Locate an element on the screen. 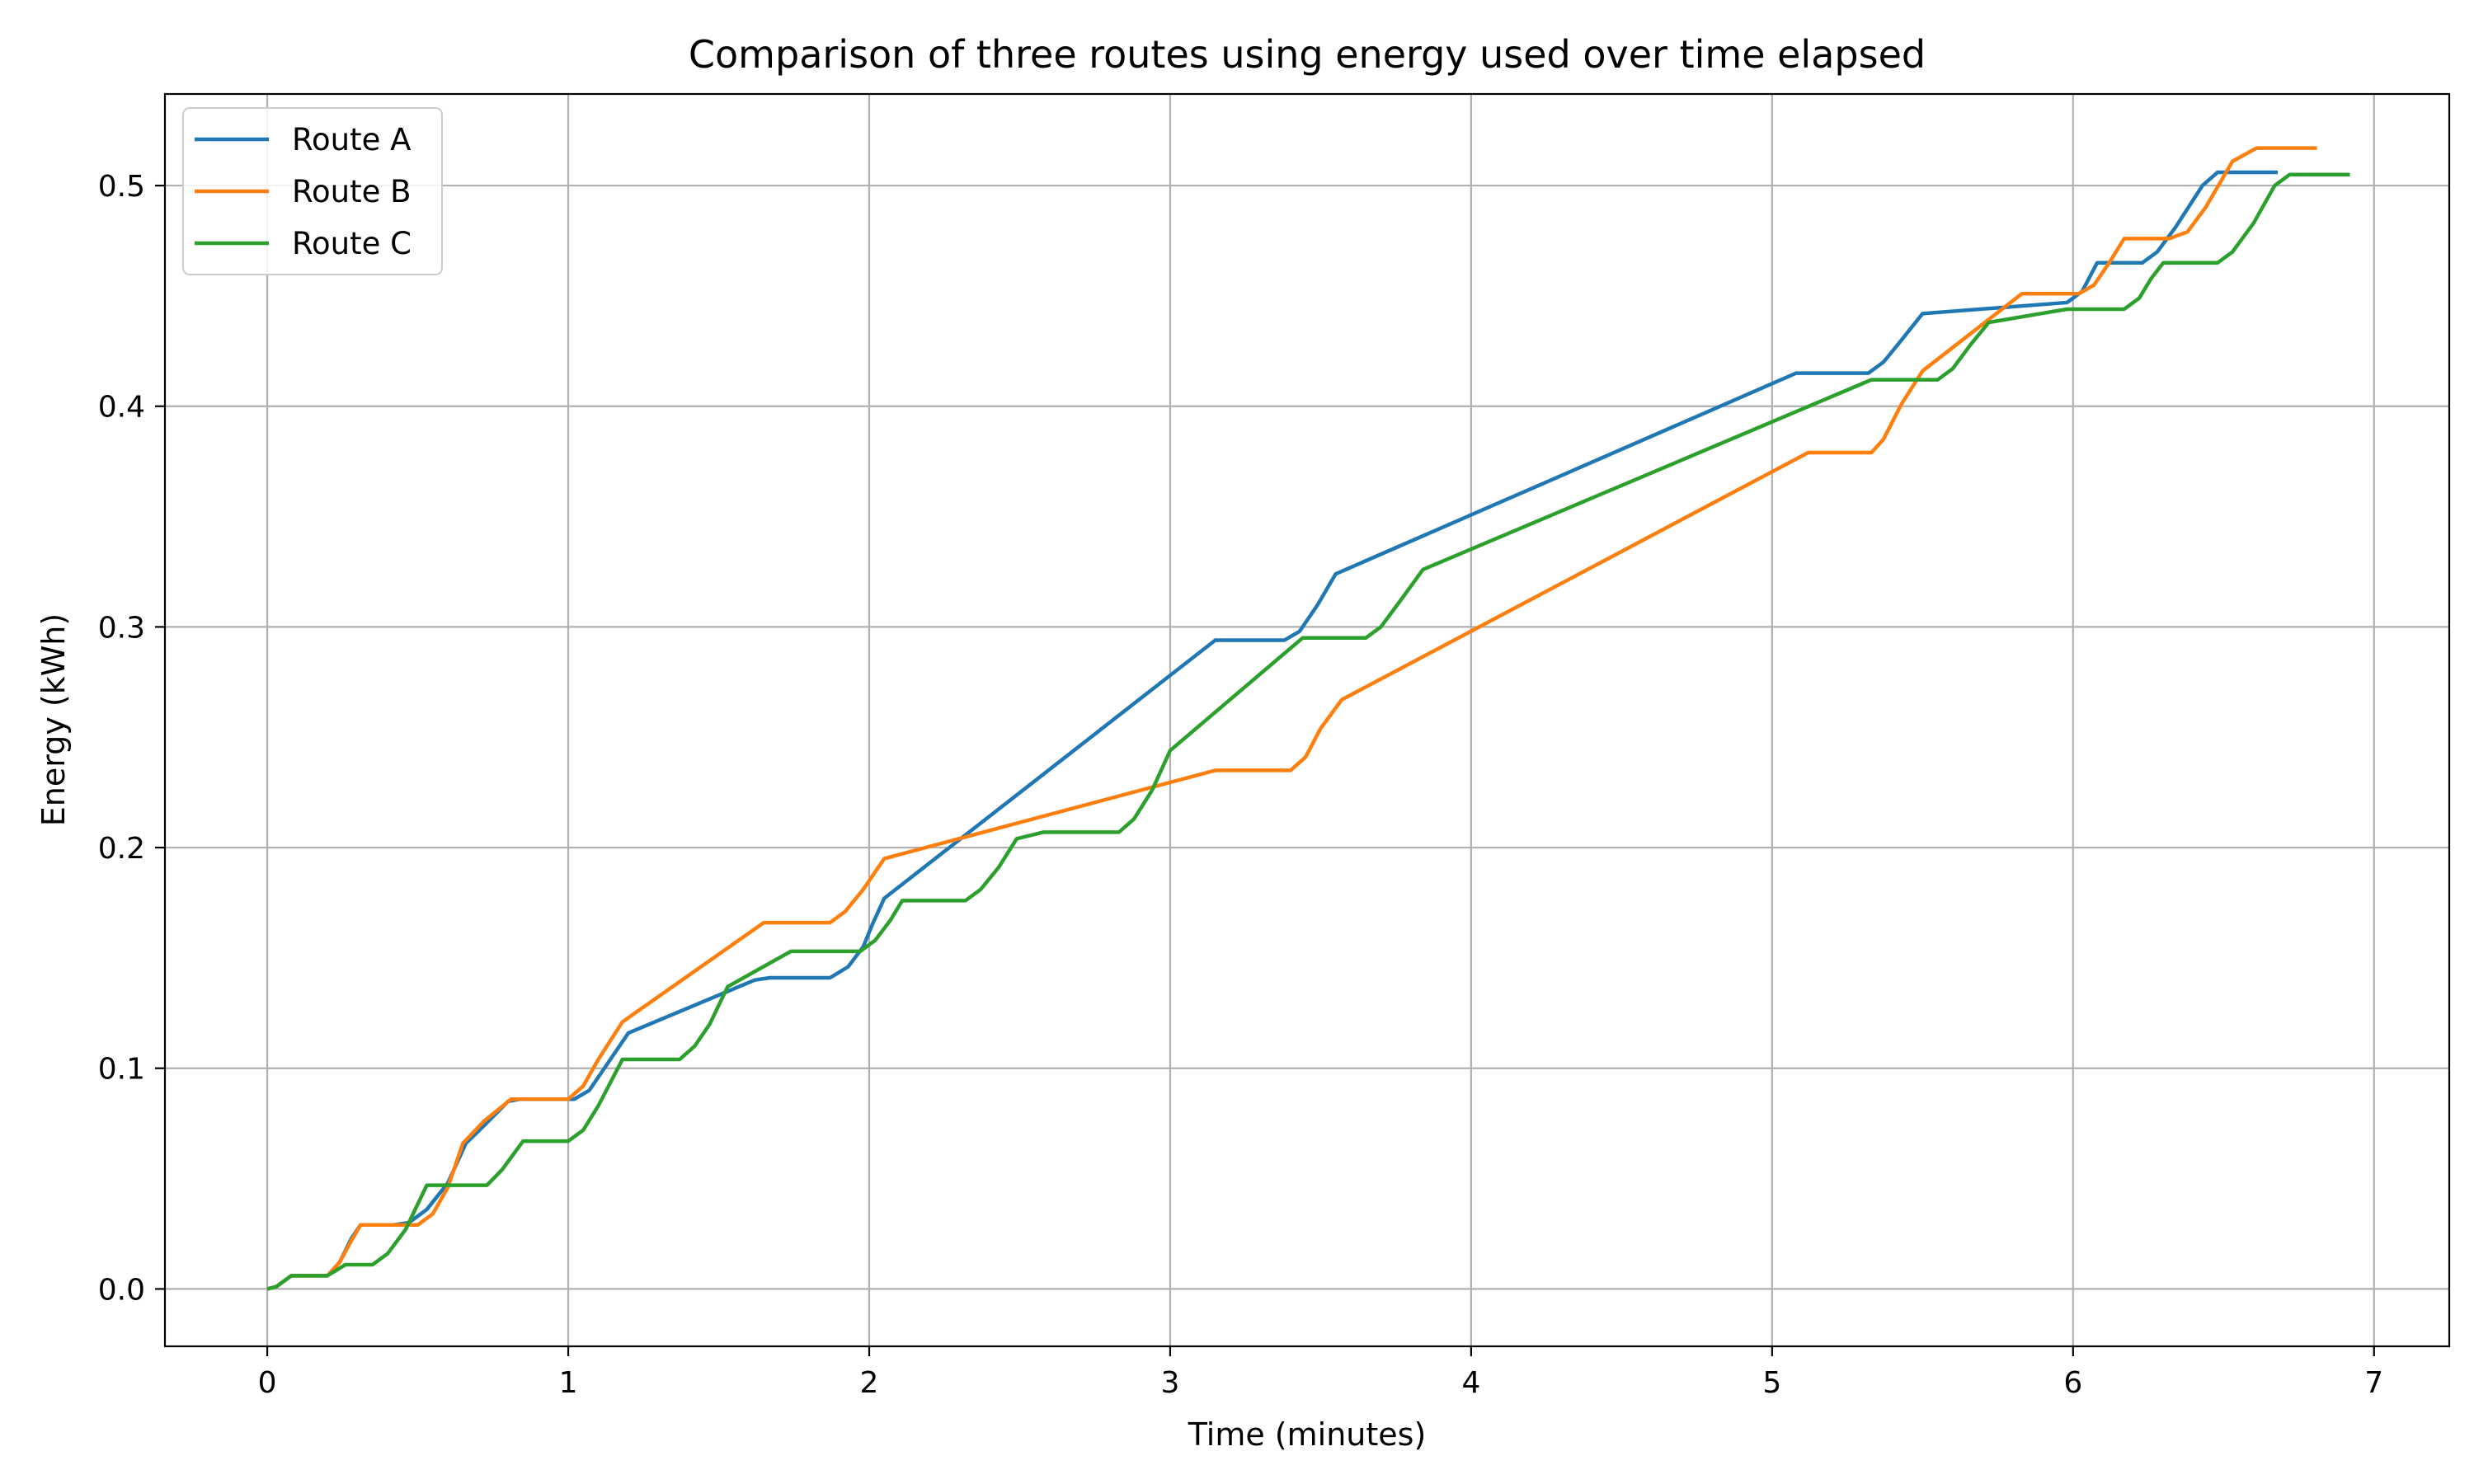  y-tick-label-0.4: 0.4 is located at coordinates (121, 408).